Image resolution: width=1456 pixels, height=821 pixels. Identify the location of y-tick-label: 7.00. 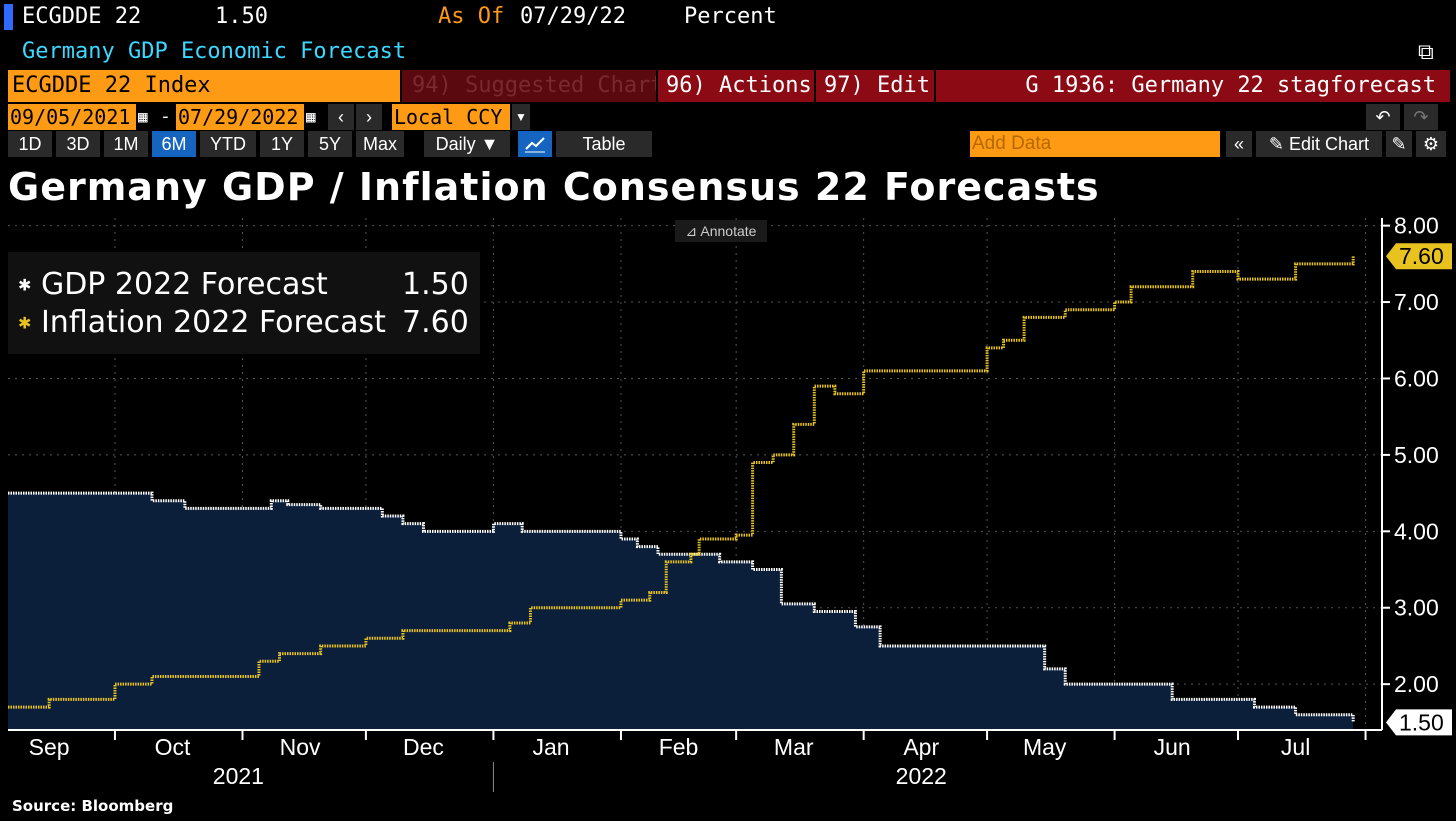
(1416, 302).